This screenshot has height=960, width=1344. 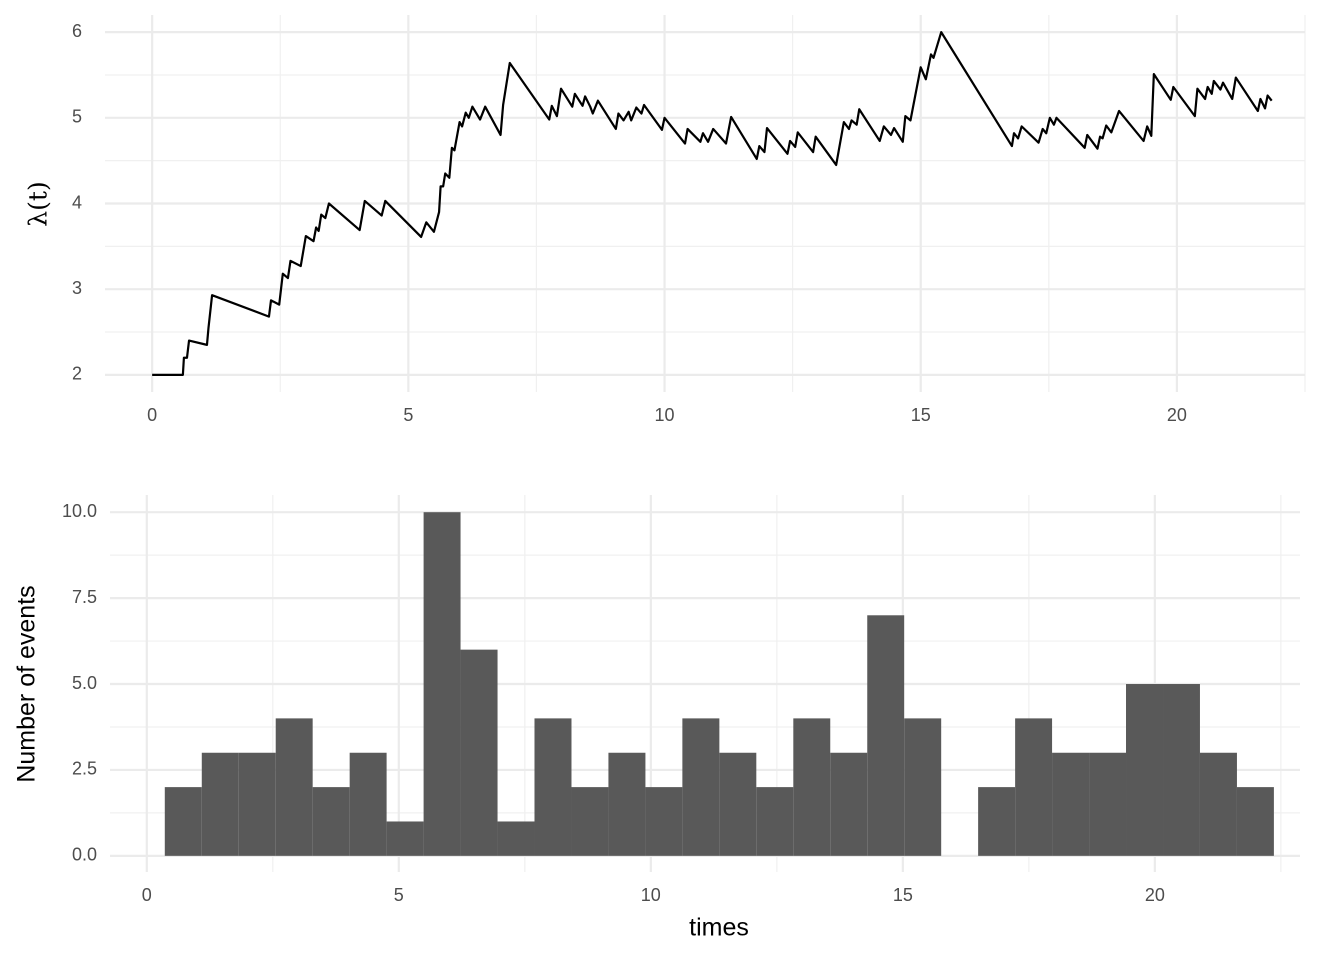 What do you see at coordinates (84, 855) in the screenshot?
I see `y-tick-label: 0.0` at bounding box center [84, 855].